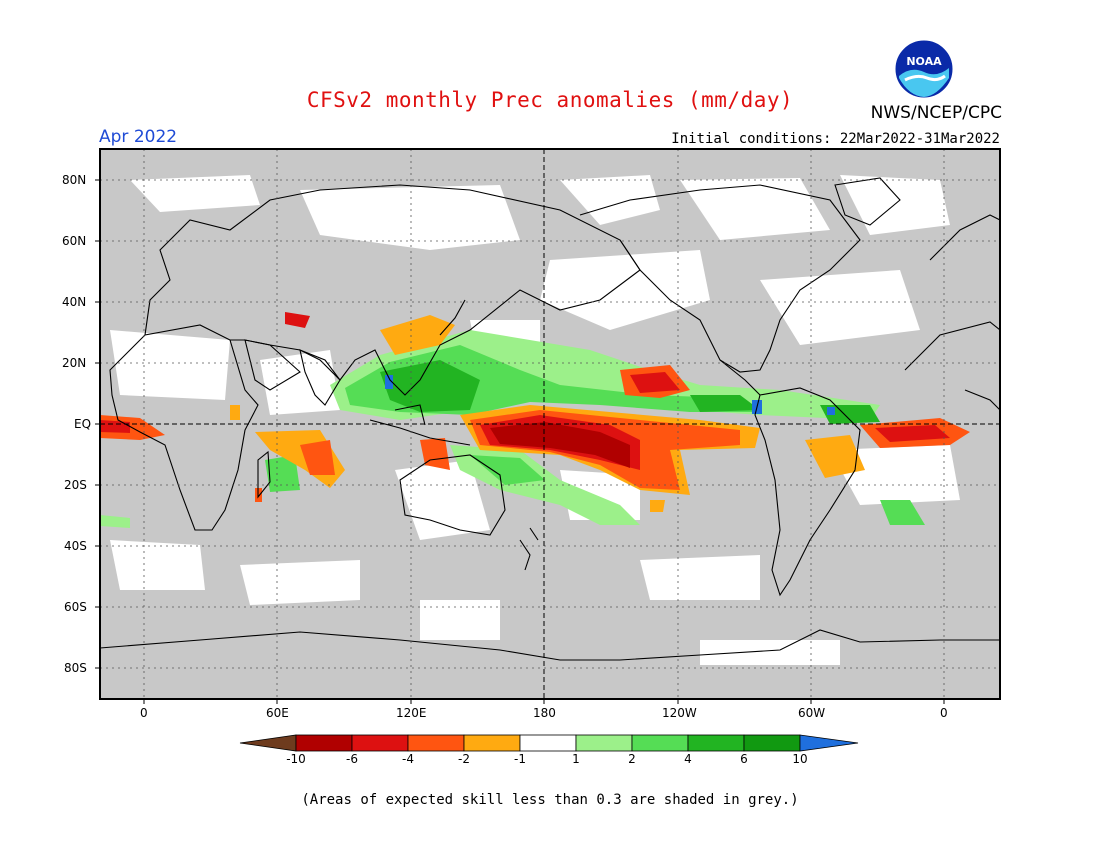  What do you see at coordinates (74, 302) in the screenshot?
I see `lat-label-40n: 40N` at bounding box center [74, 302].